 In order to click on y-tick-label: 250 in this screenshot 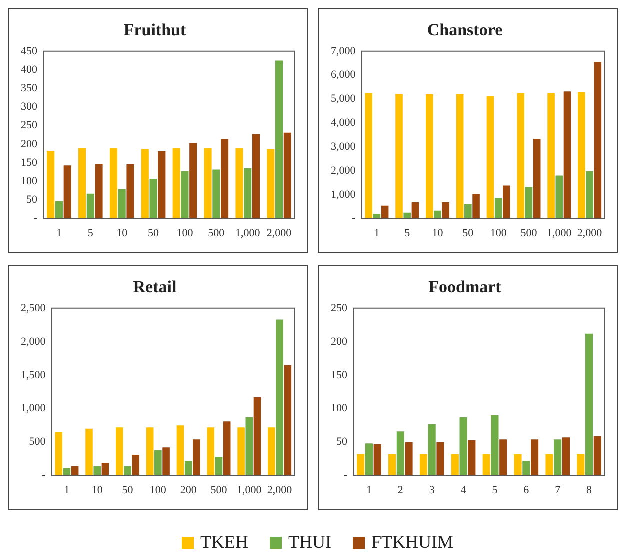, I will do `click(339, 308)`.